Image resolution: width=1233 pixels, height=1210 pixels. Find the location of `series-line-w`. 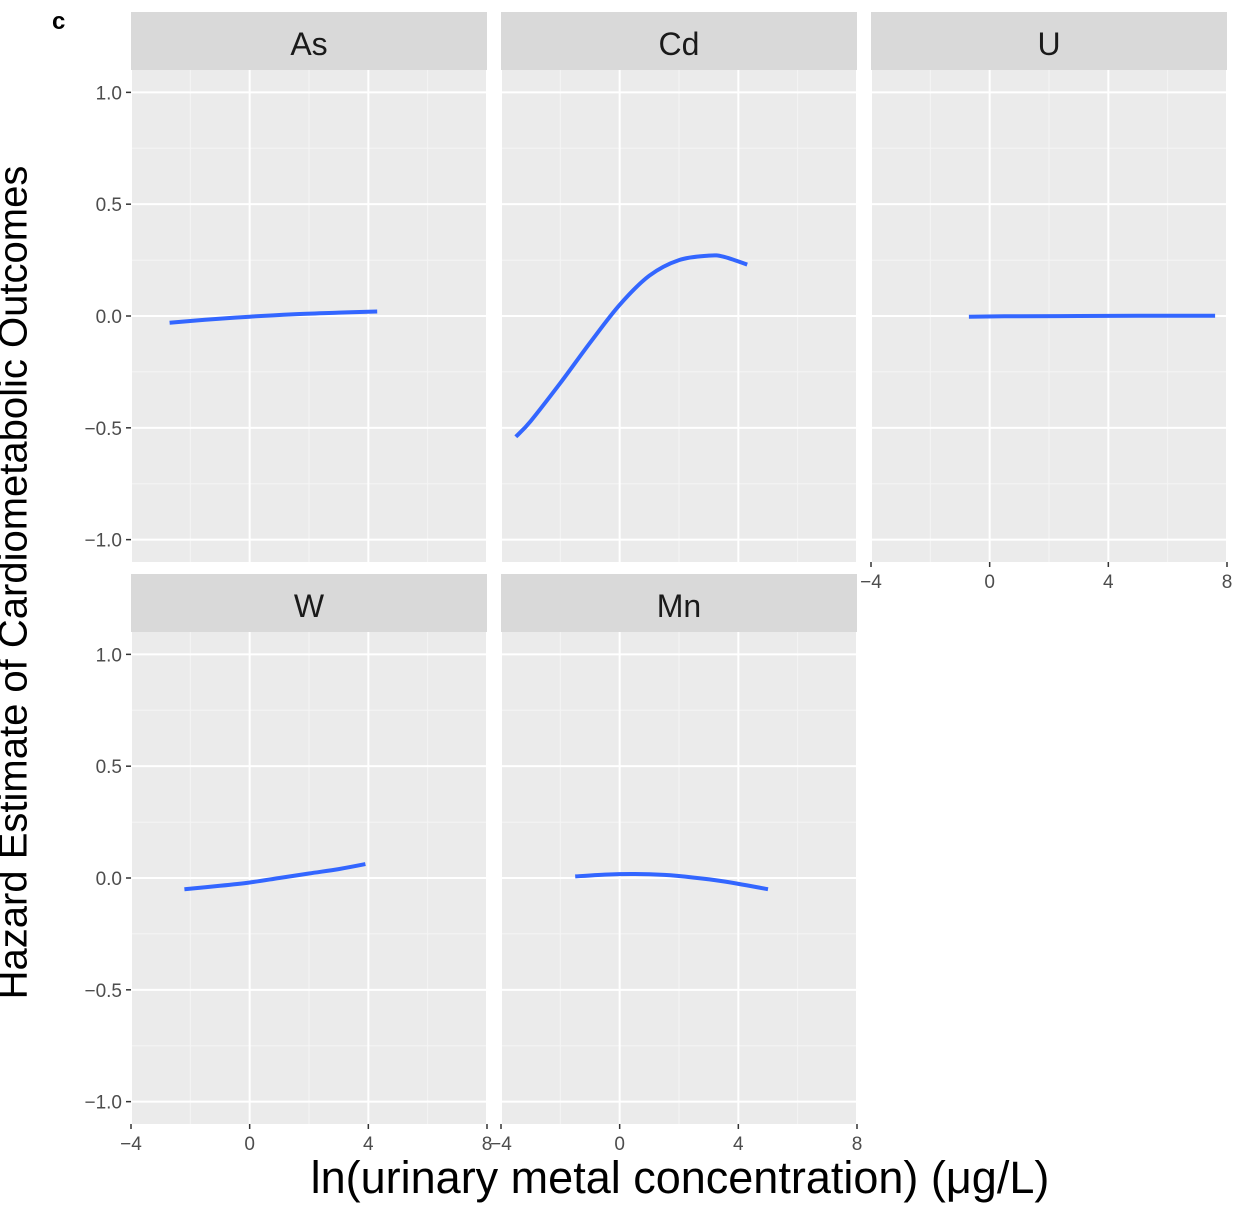

series-line-w is located at coordinates (275, 877).